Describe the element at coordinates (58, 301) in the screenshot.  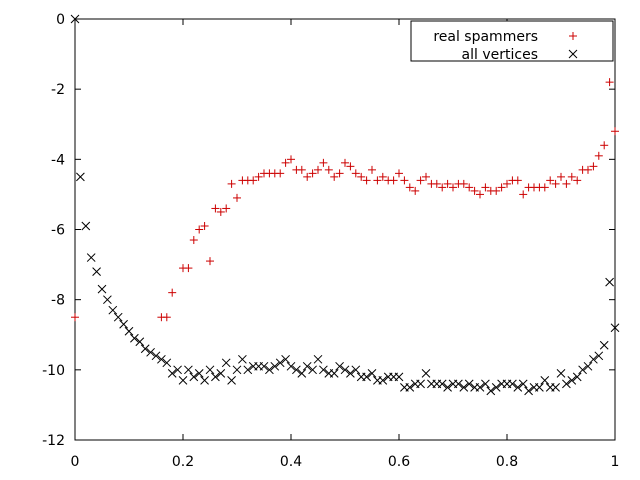
I see `y-tick-label: -8` at that location.